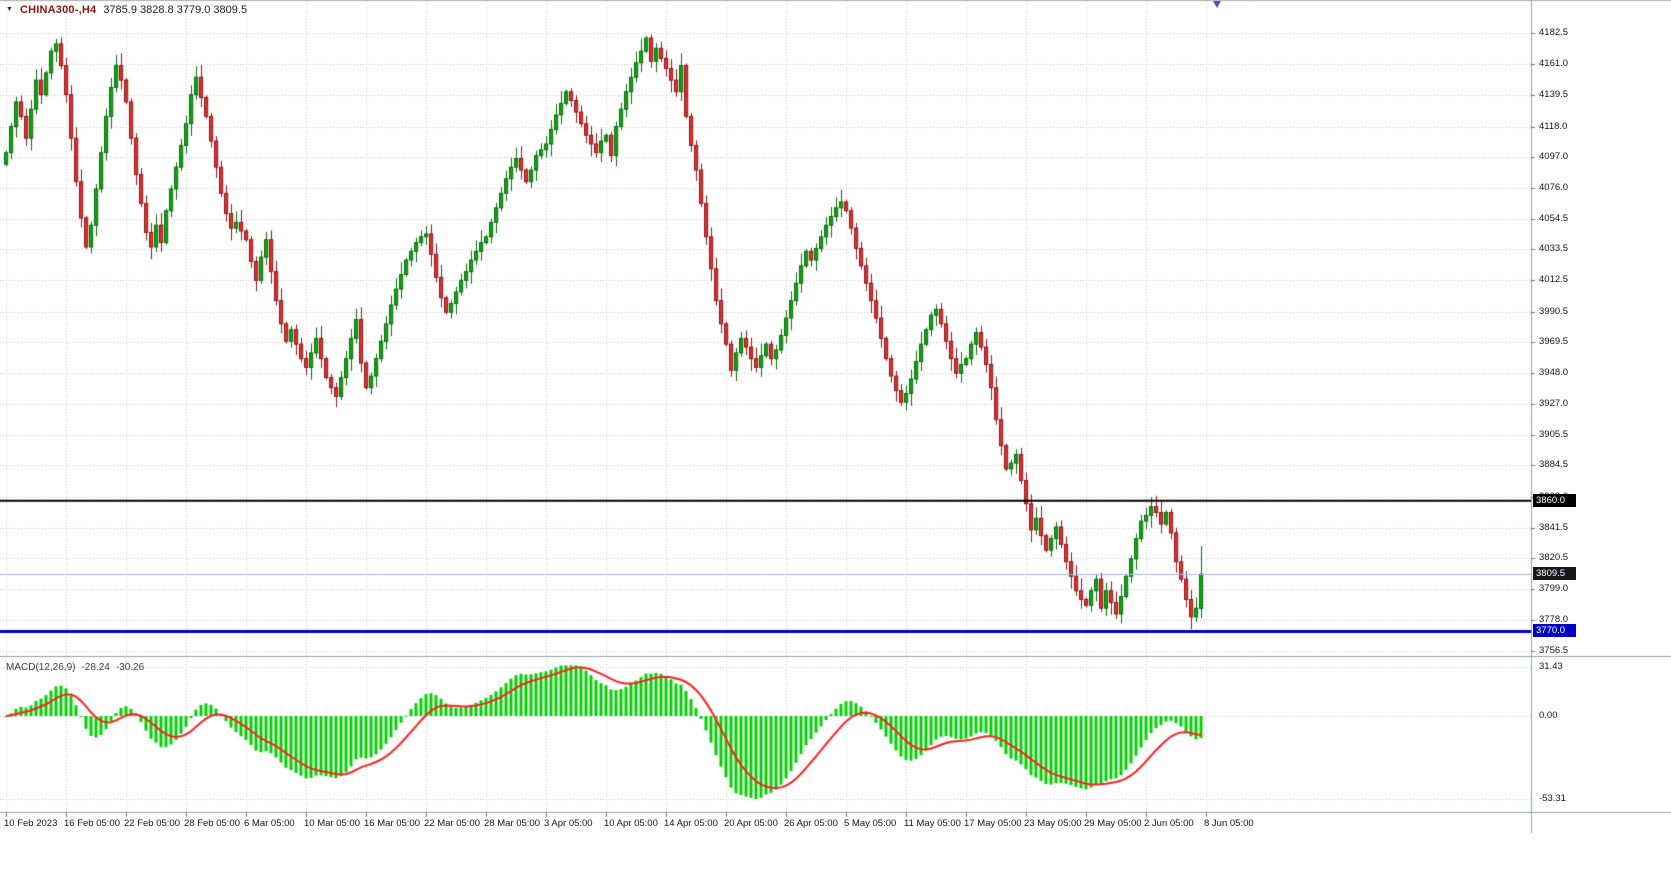 This screenshot has height=889, width=1671. What do you see at coordinates (1554, 589) in the screenshot?
I see `price-axis-label: 3799.0` at bounding box center [1554, 589].